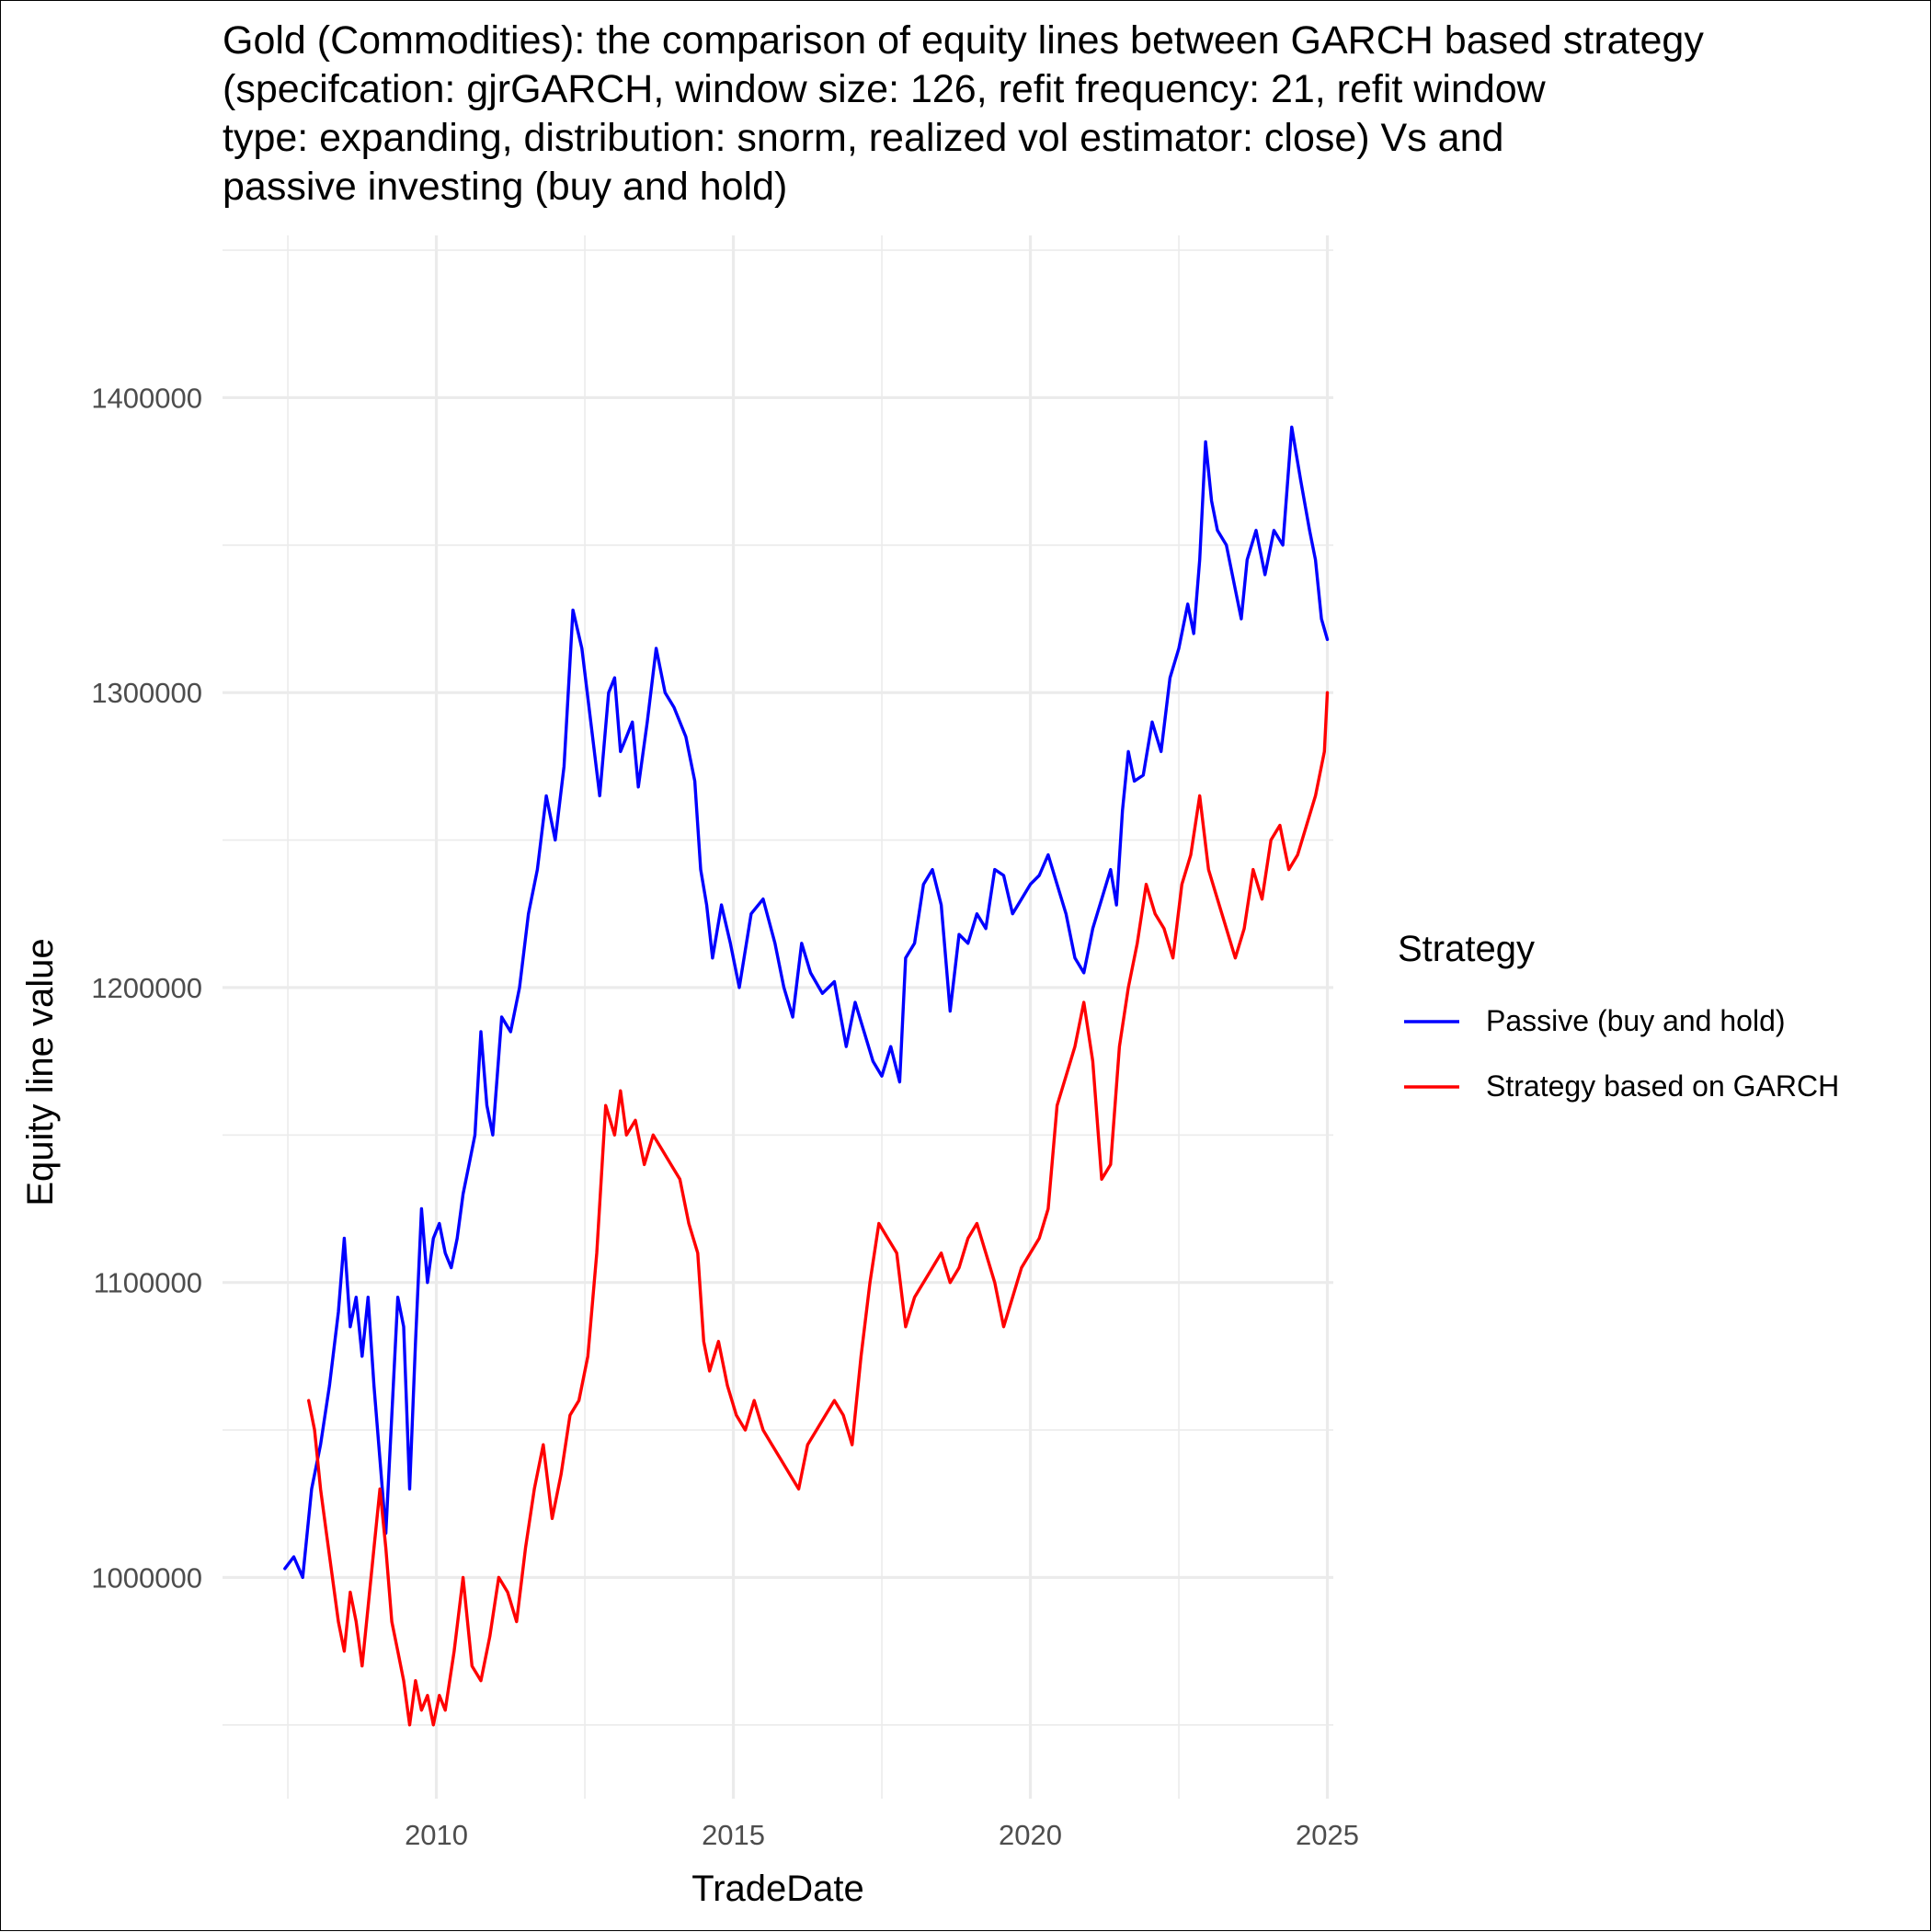 This screenshot has width=1931, height=1932. What do you see at coordinates (1467, 949) in the screenshot?
I see `legend-title: Strategy` at bounding box center [1467, 949].